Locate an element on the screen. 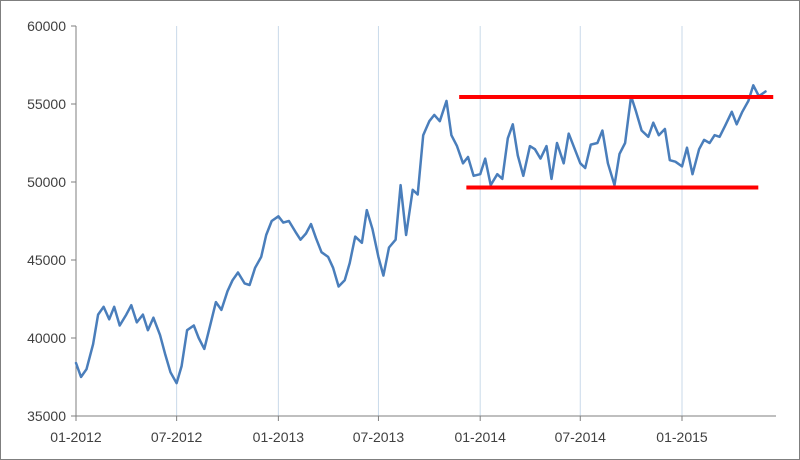 The width and height of the screenshot is (800, 460). y-tick-label: 40000 is located at coordinates (46, 338).